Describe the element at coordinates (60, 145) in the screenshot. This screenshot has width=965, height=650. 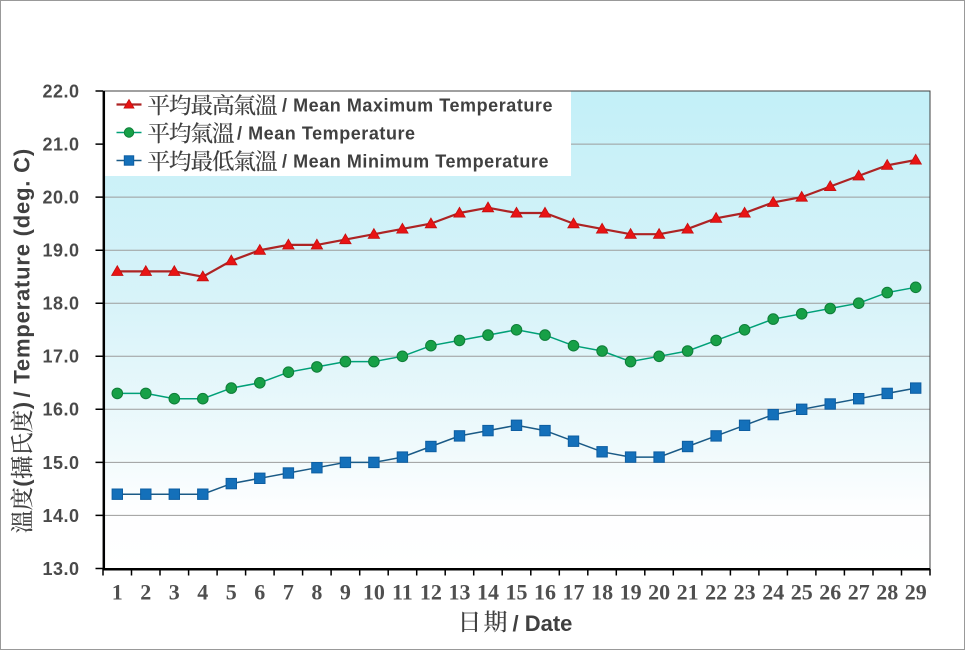
I see `svg-text: 21.0` at that location.